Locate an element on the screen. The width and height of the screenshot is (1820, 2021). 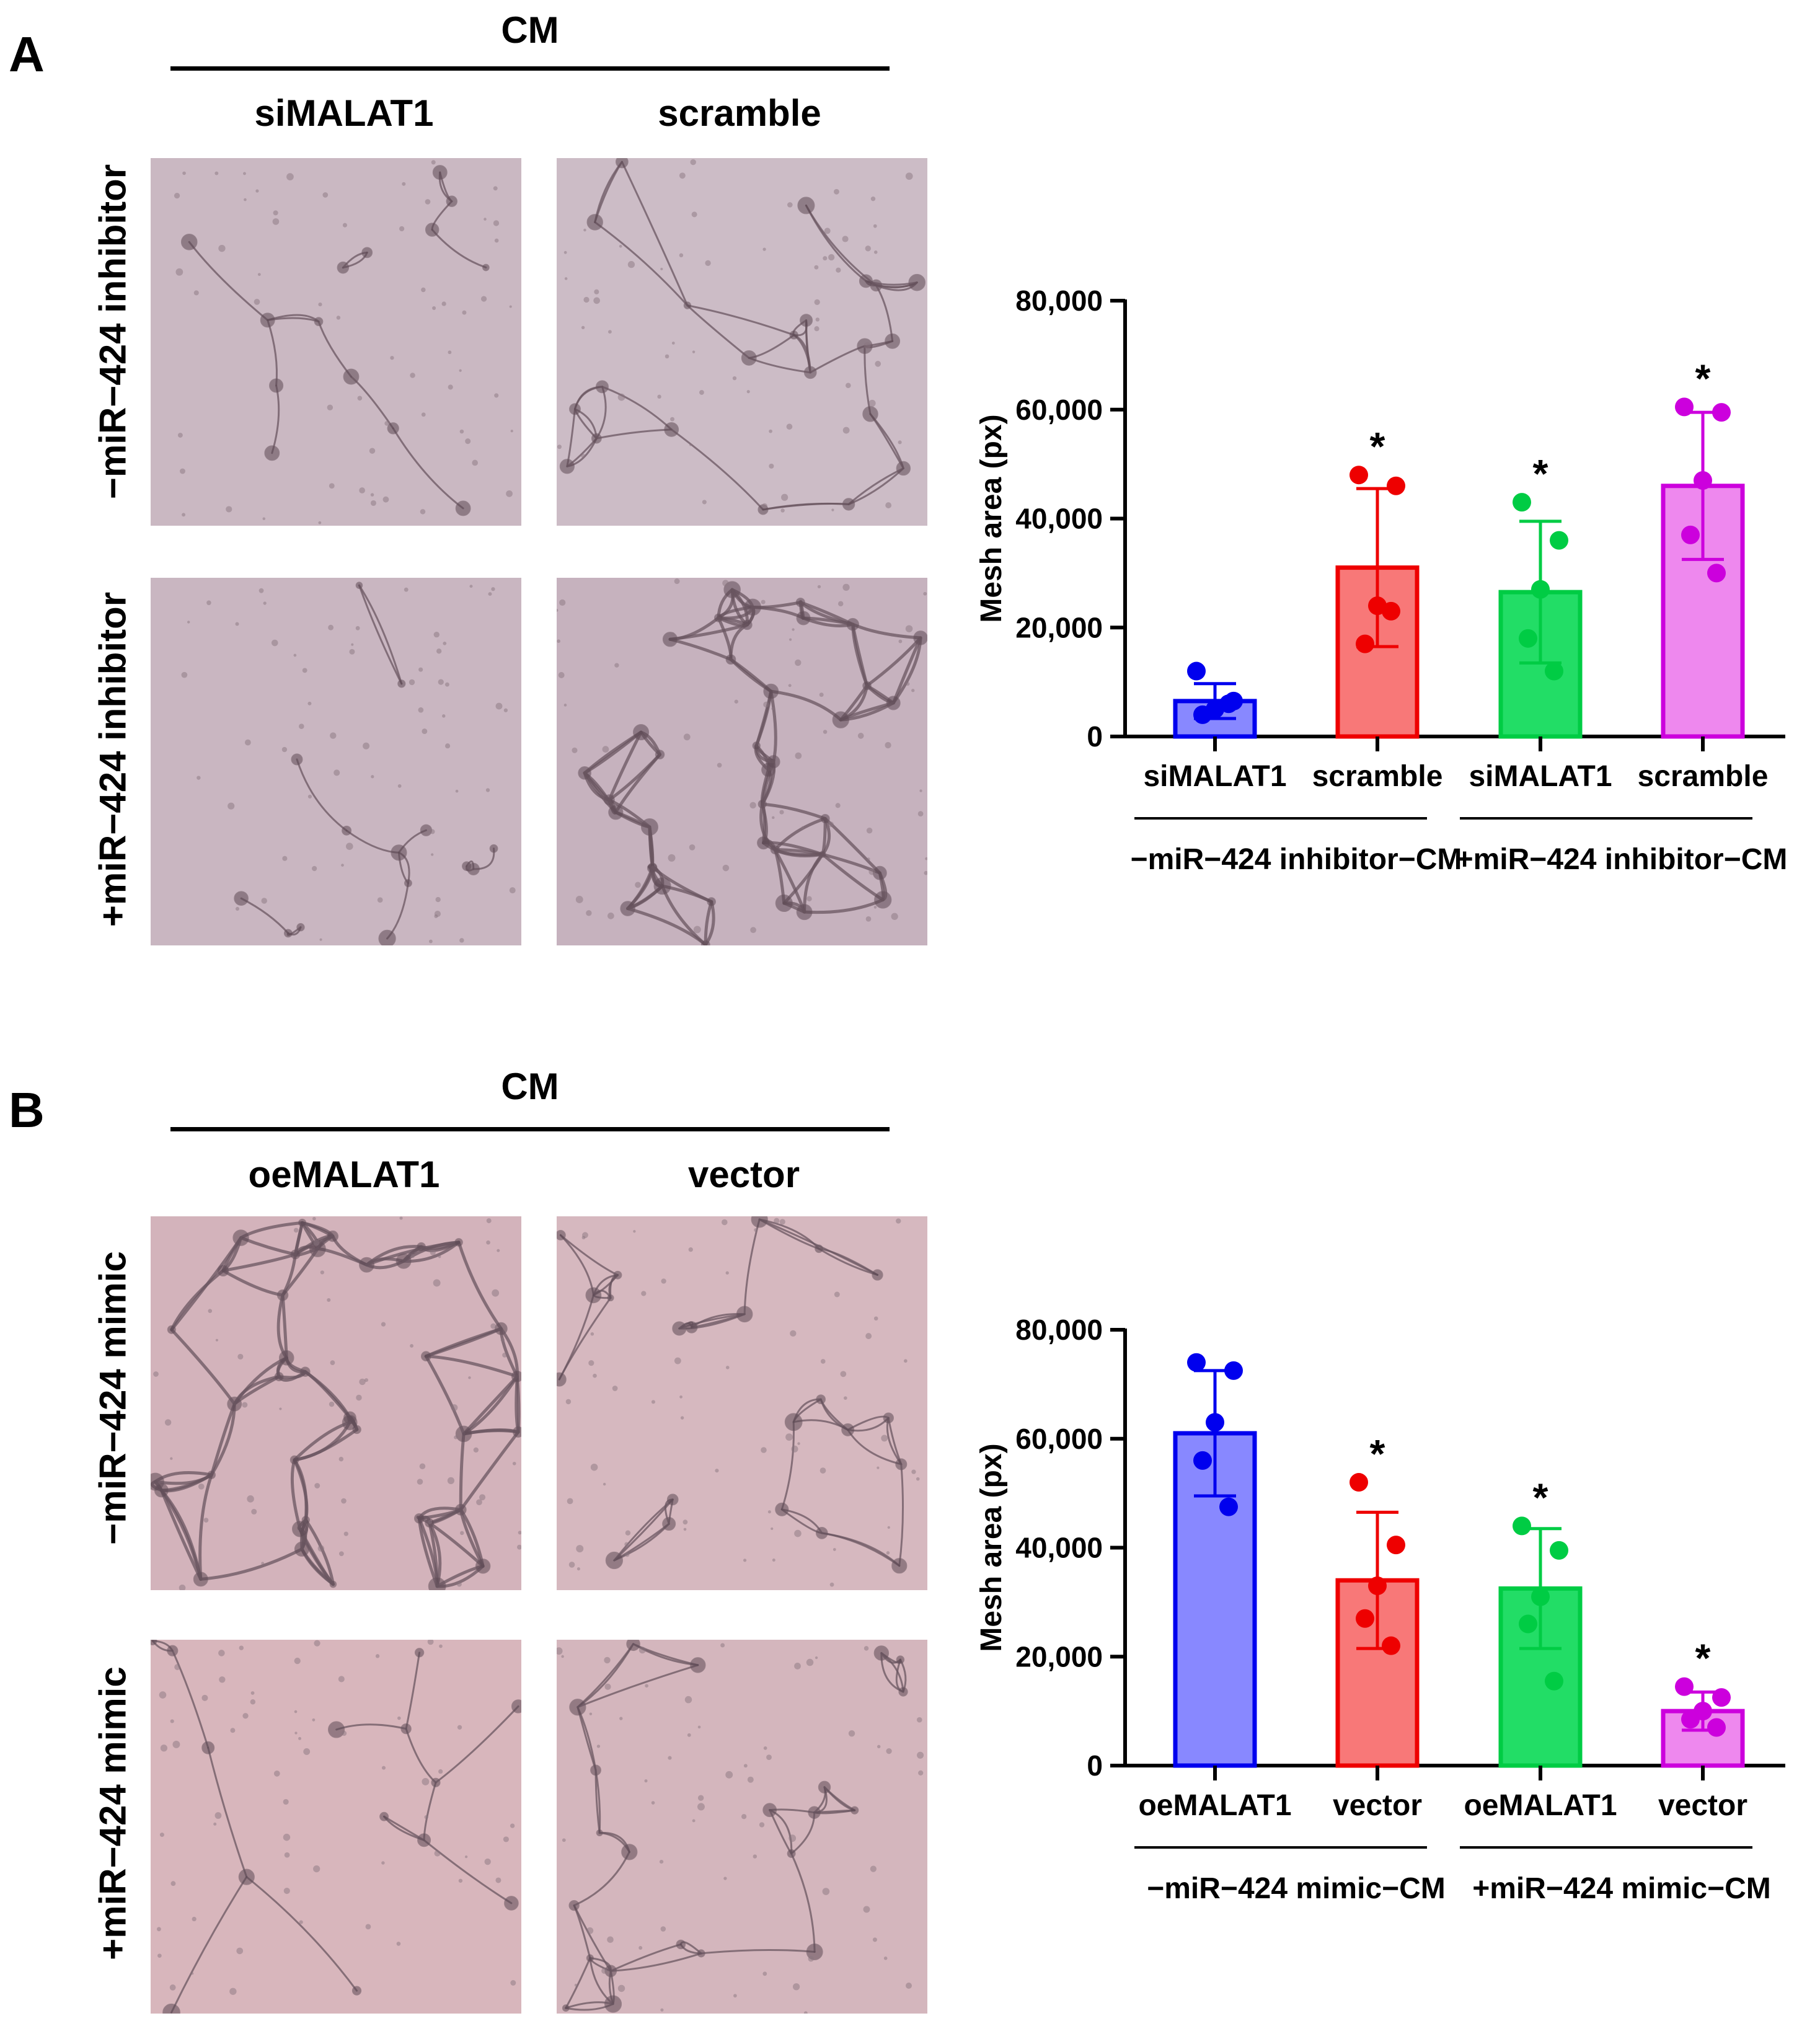
column-label-b-2: vector is located at coordinates (743, 1174).